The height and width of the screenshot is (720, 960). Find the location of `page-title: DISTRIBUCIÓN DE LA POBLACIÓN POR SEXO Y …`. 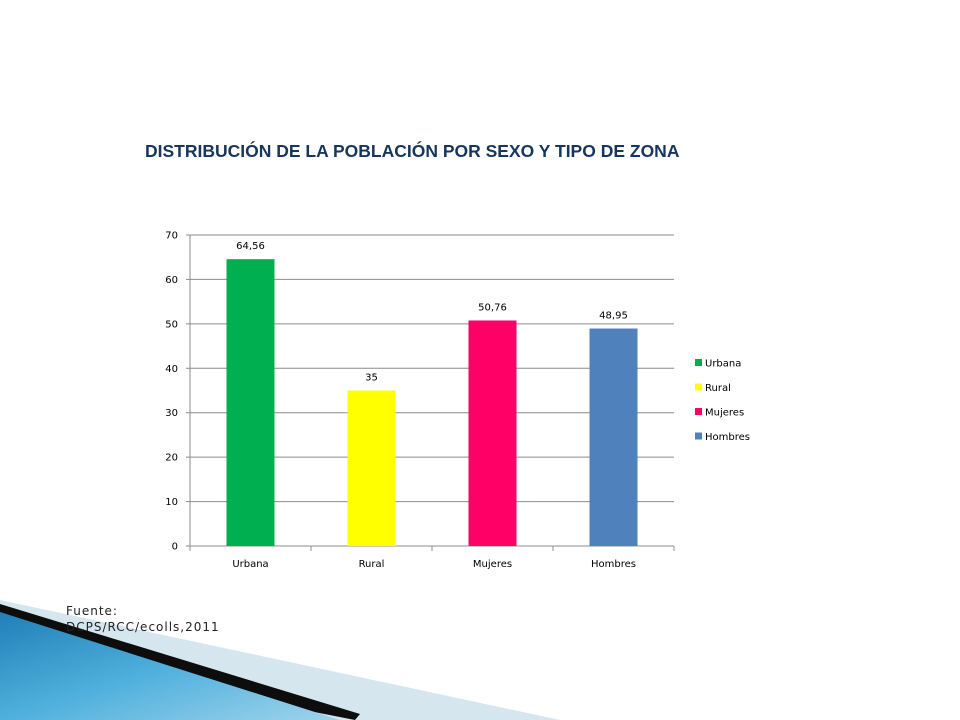

page-title: DISTRIBUCIÓN DE LA POBLACIÓN POR SEXO Y … is located at coordinates (412, 151).